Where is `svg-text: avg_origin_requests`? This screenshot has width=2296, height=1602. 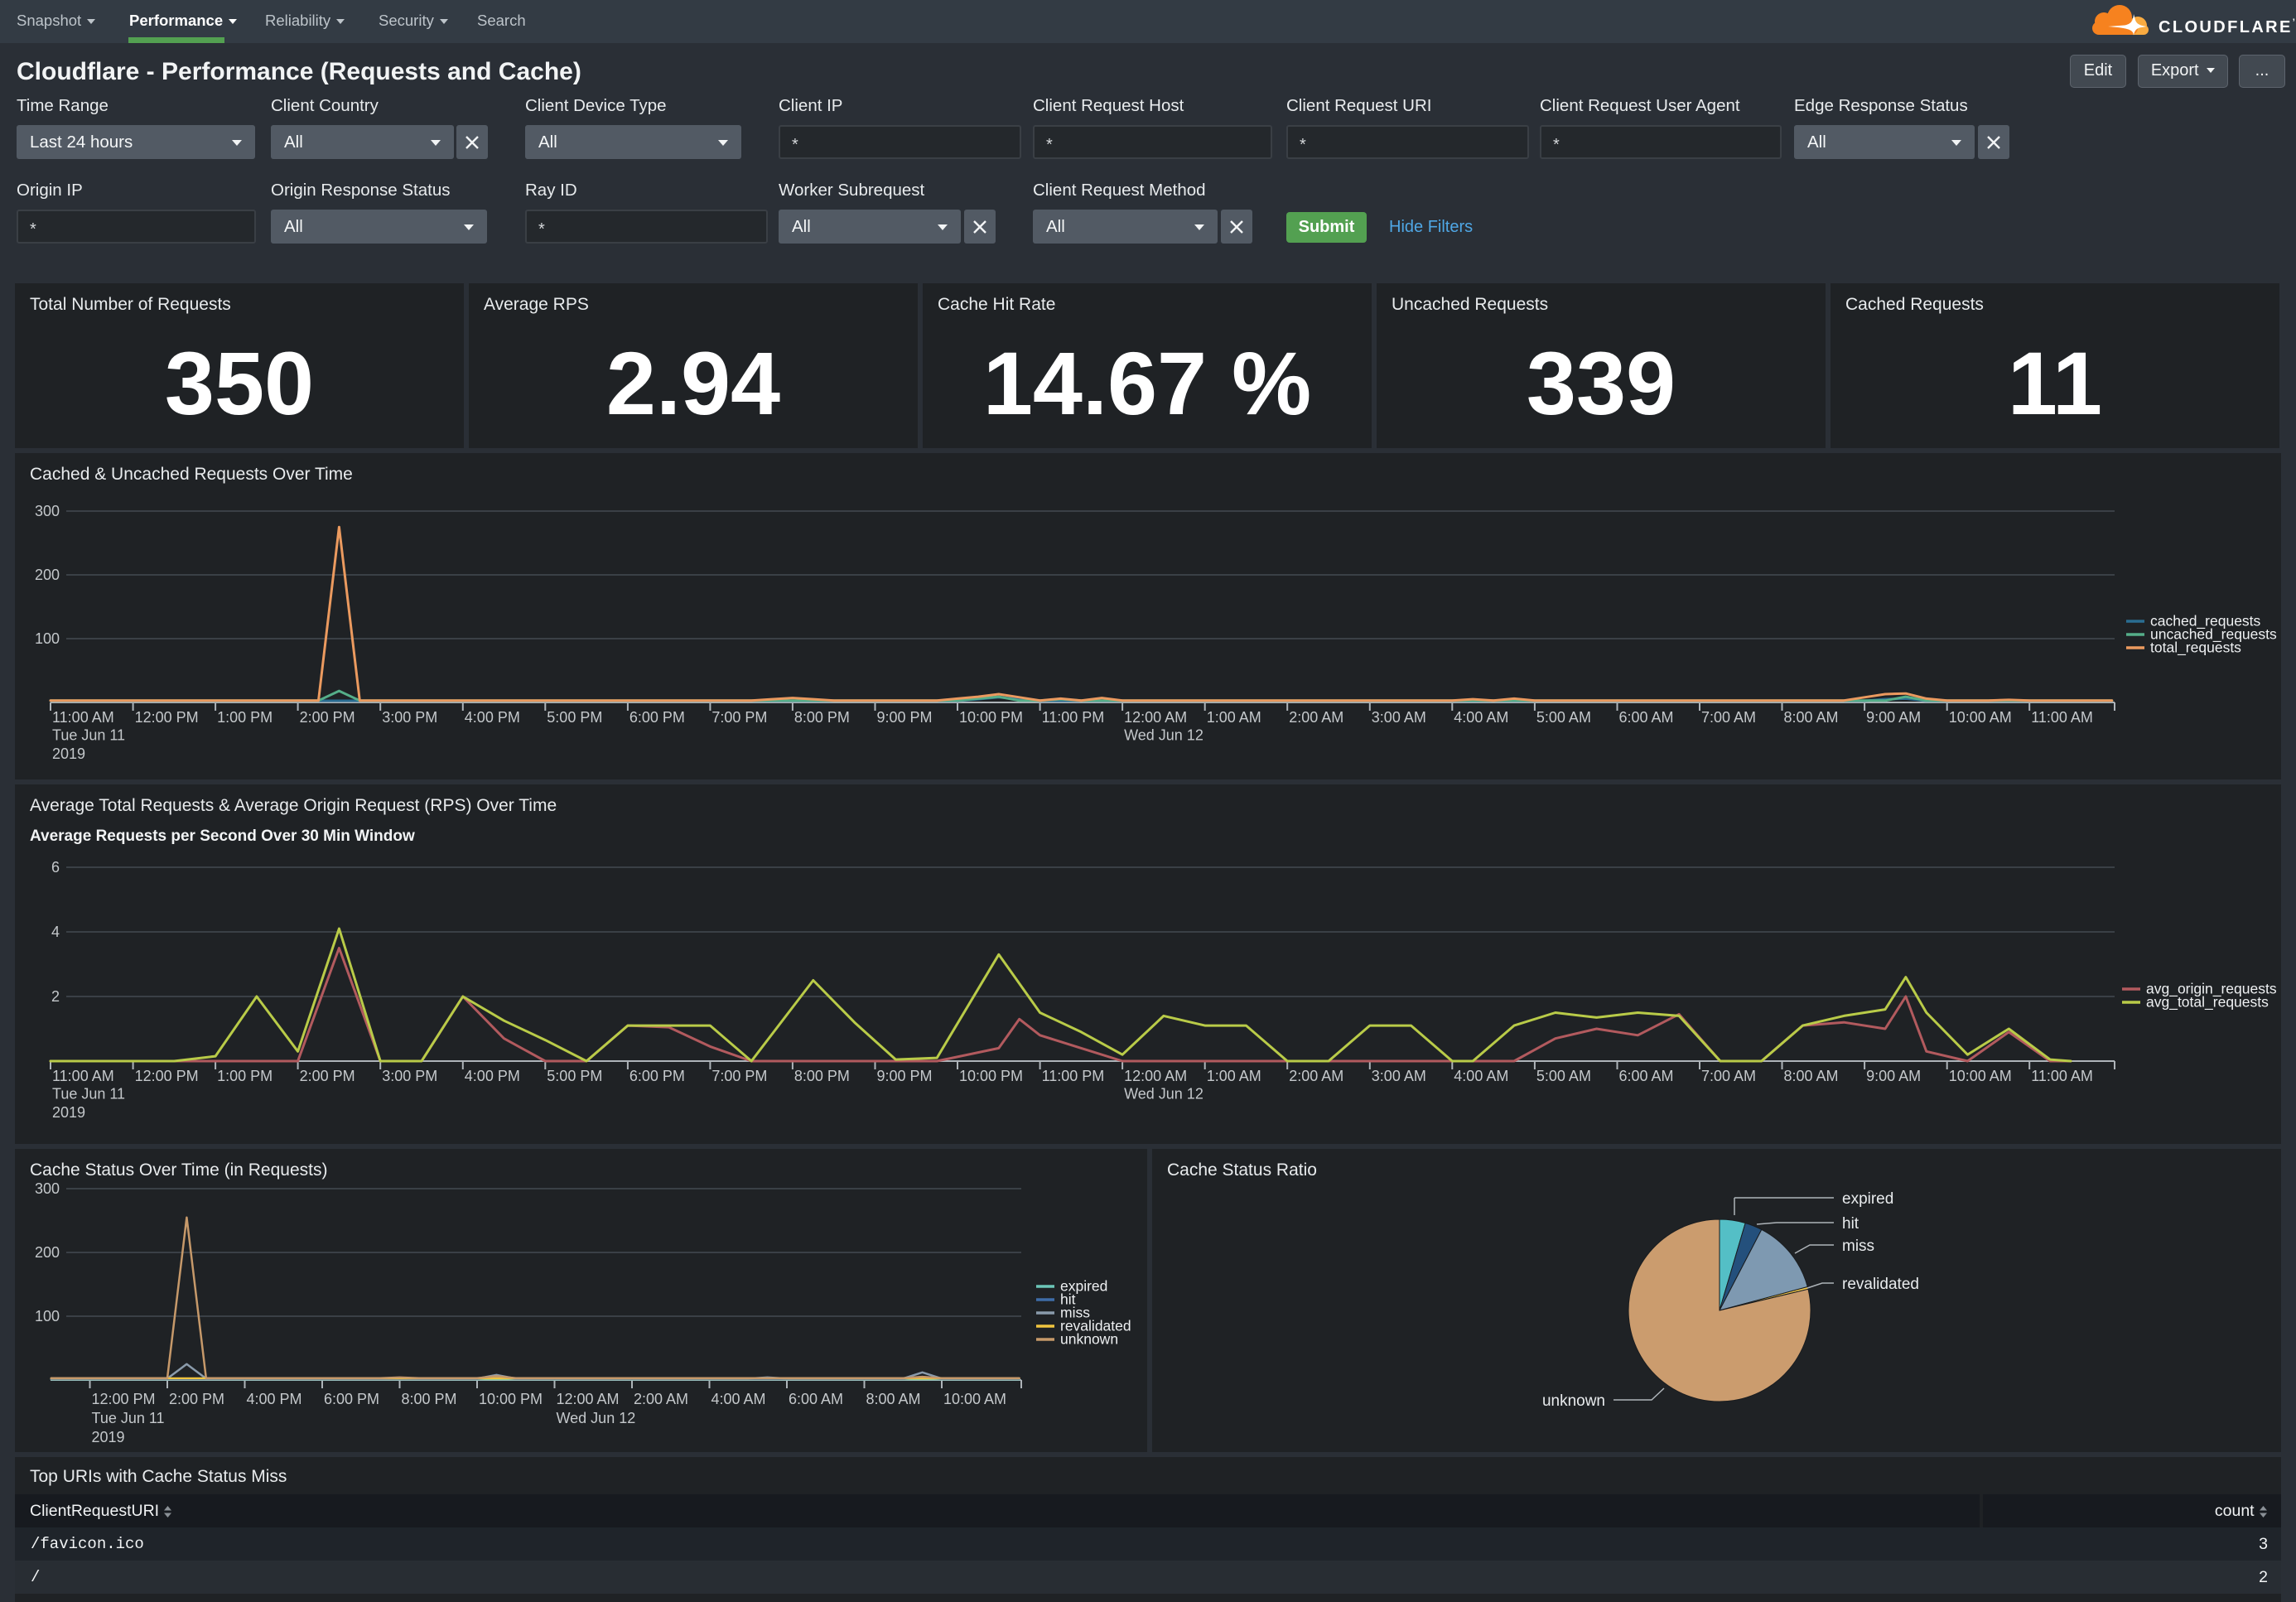
svg-text: avg_origin_requests is located at coordinates (2211, 989).